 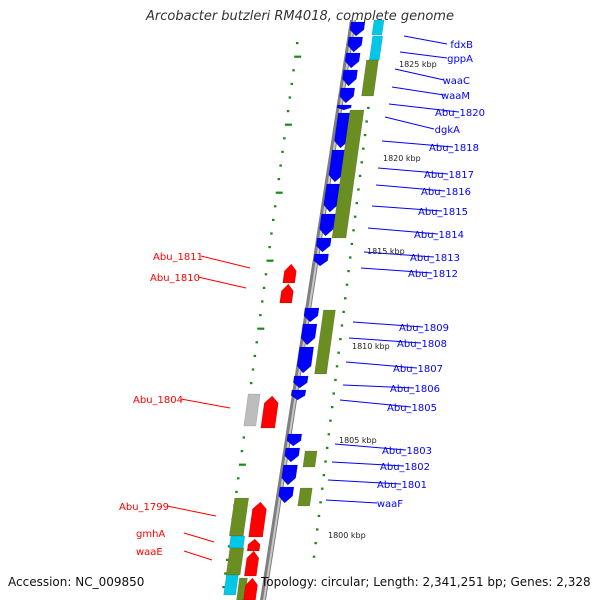 I want to click on gene-label-right: waaM, so click(x=455, y=96).